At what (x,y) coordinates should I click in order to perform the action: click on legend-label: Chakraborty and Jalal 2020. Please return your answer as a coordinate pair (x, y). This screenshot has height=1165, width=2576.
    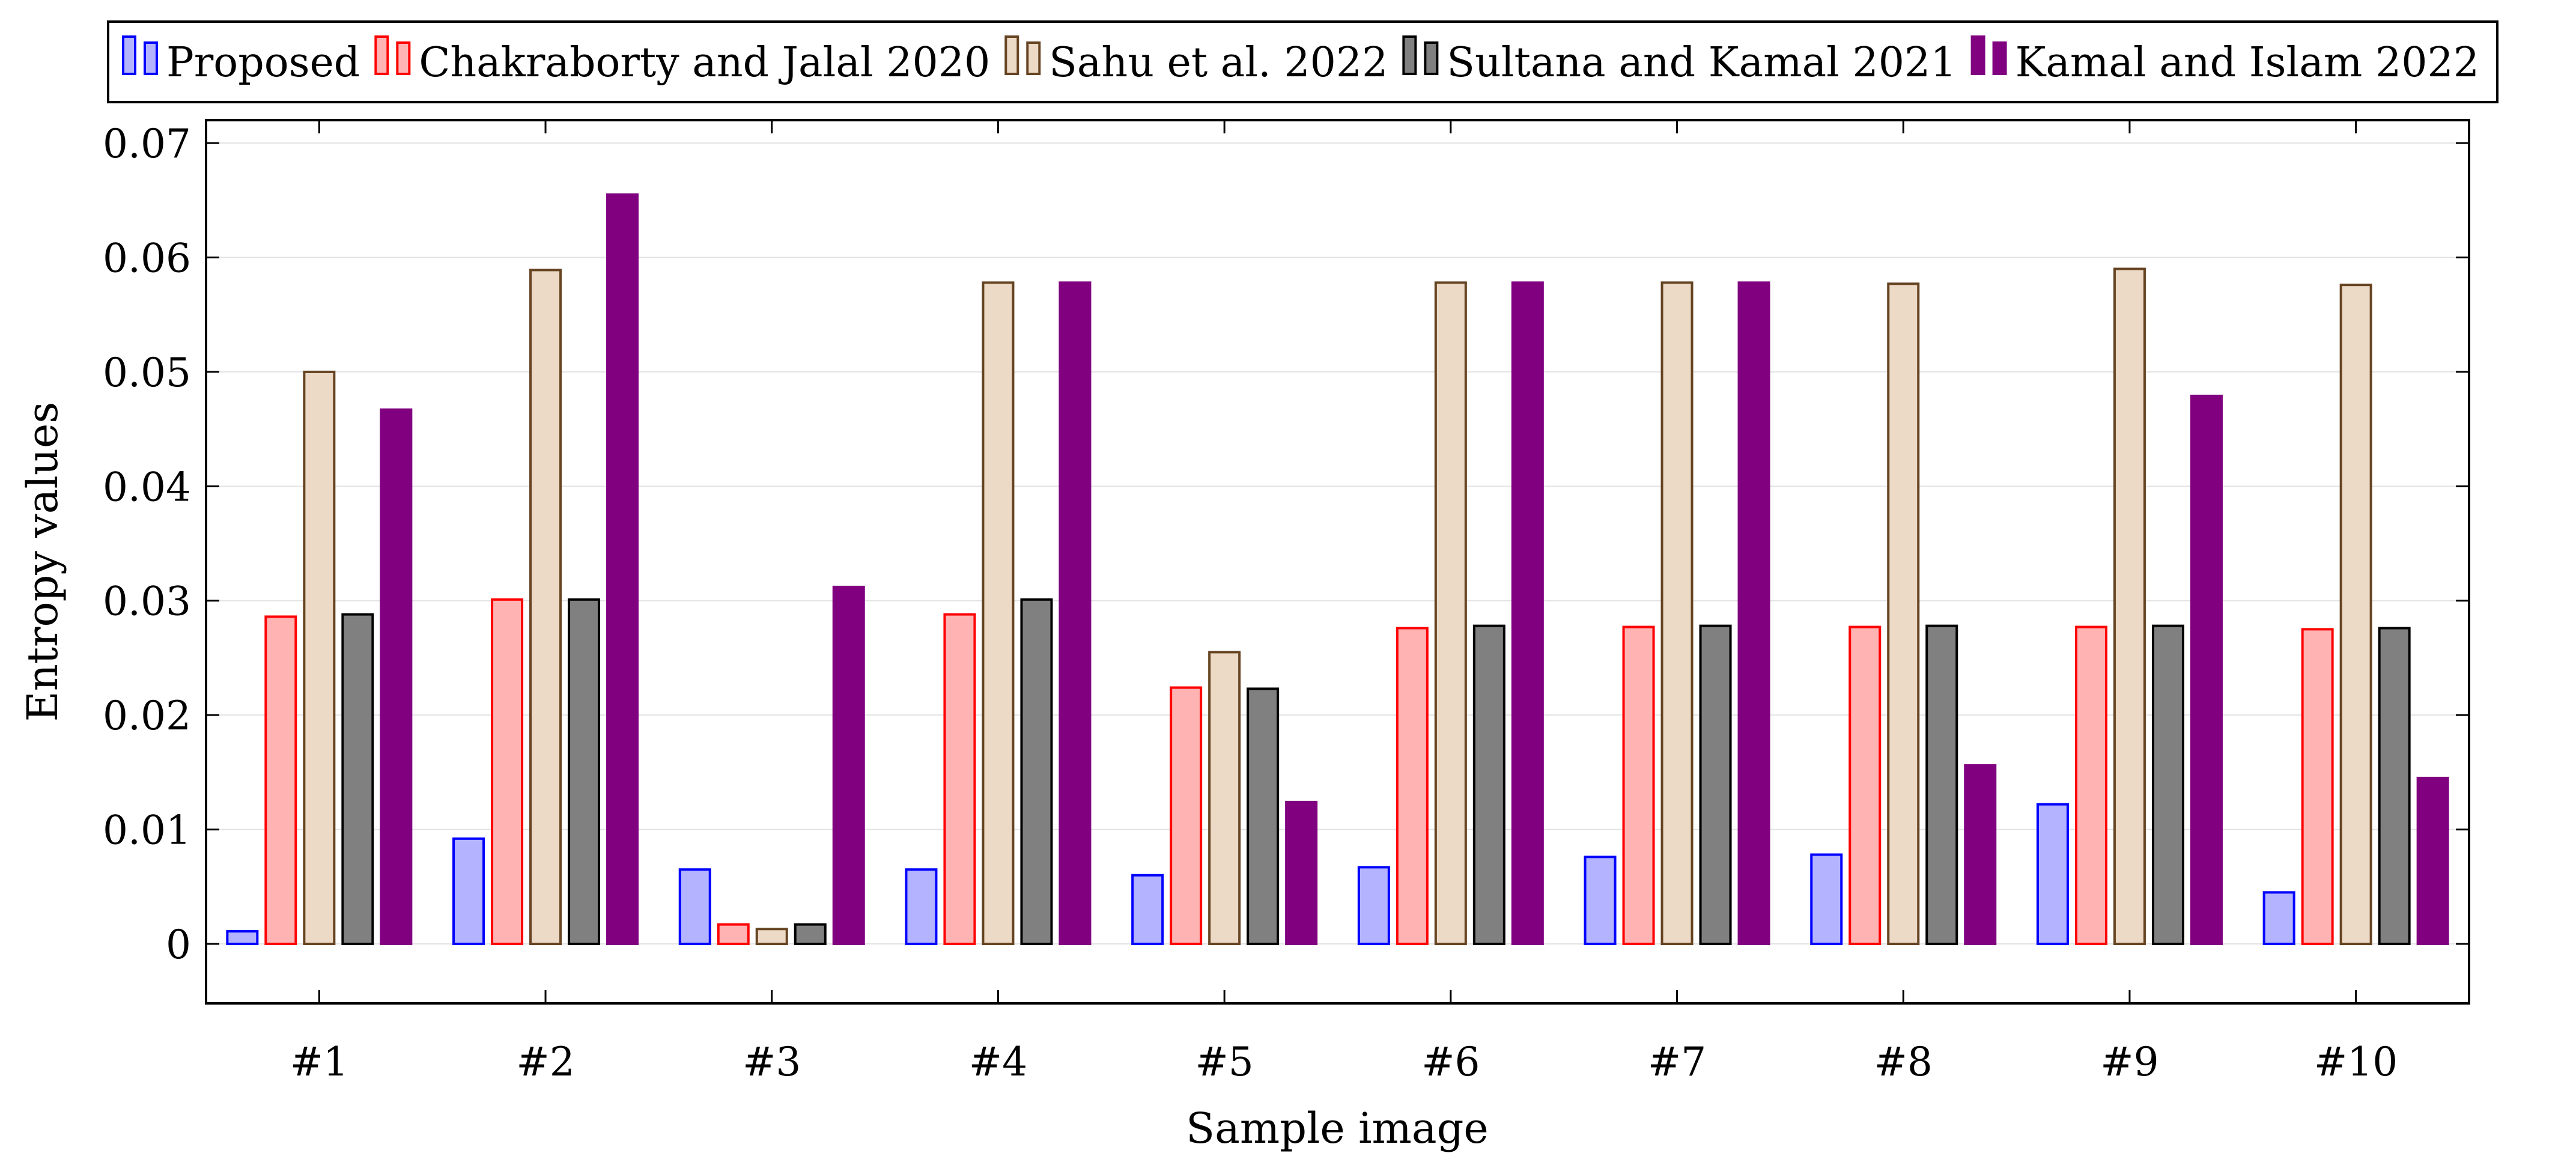
    Looking at the image, I should click on (705, 63).